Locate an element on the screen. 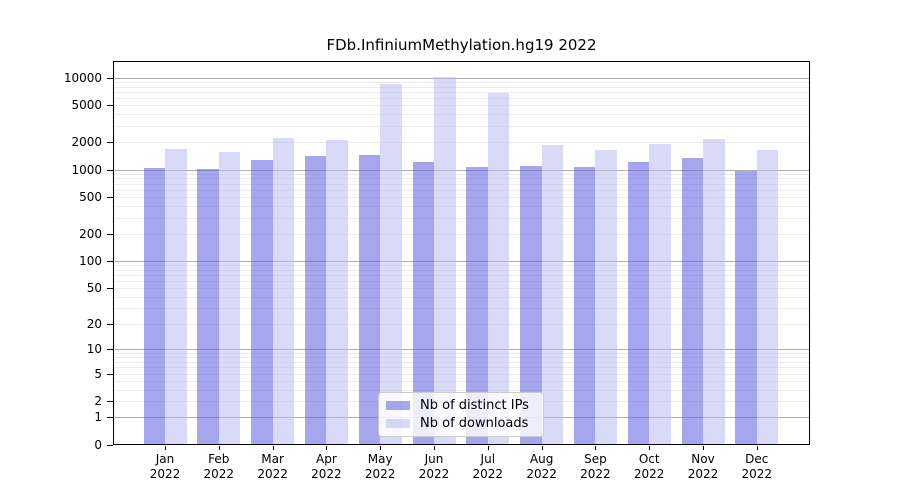 This screenshot has width=900, height=500. y-tick-label: 2000 is located at coordinates (86, 141).